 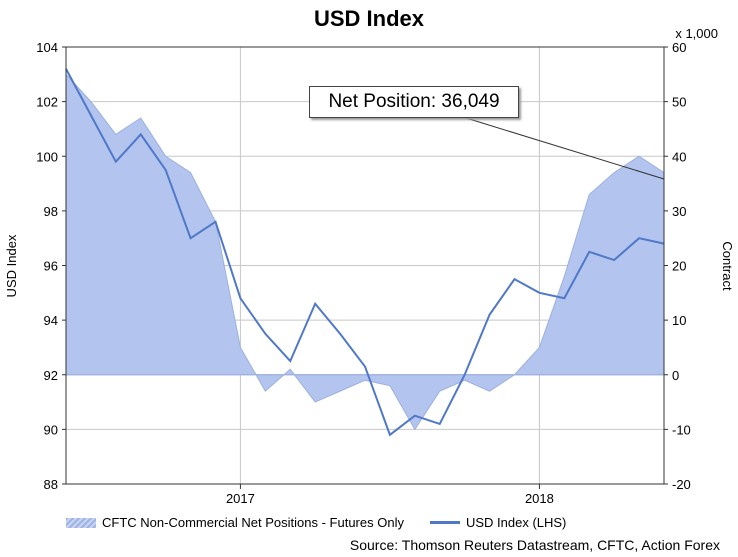 What do you see at coordinates (681, 484) in the screenshot?
I see `right-tick-label: -20` at bounding box center [681, 484].